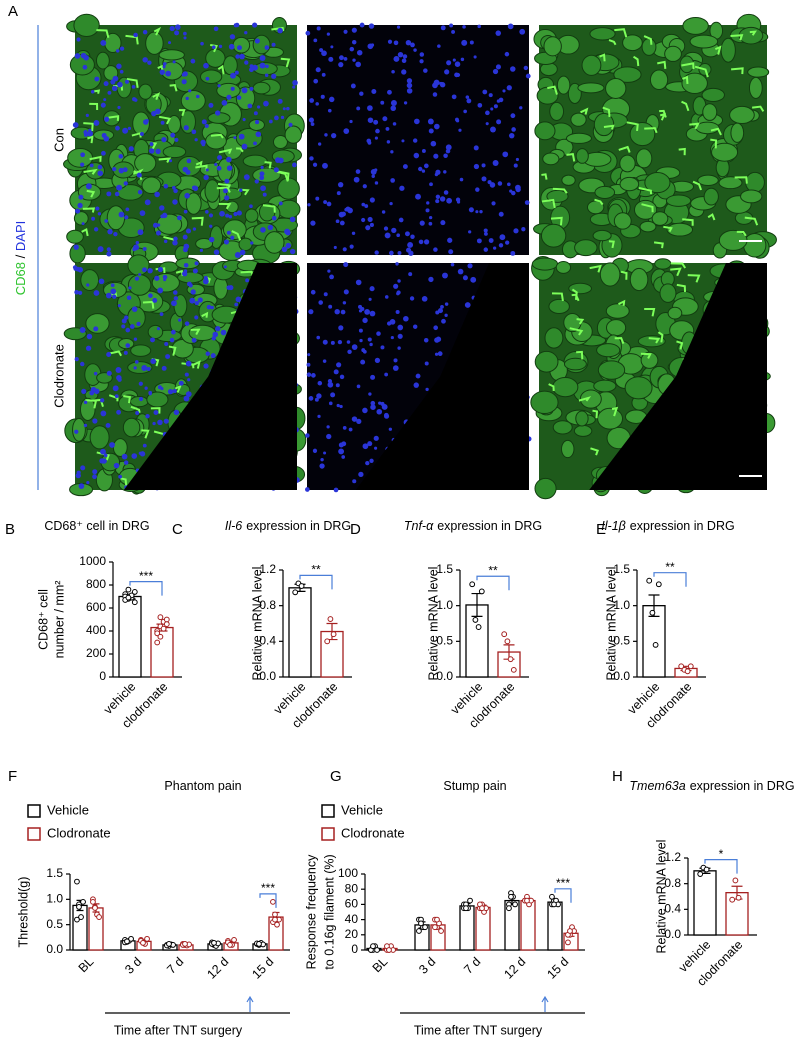 The height and width of the screenshot is (1053, 798). Describe the element at coordinates (667, 526) in the screenshot. I see `chart-title: Il-1β expression in DRG` at that location.